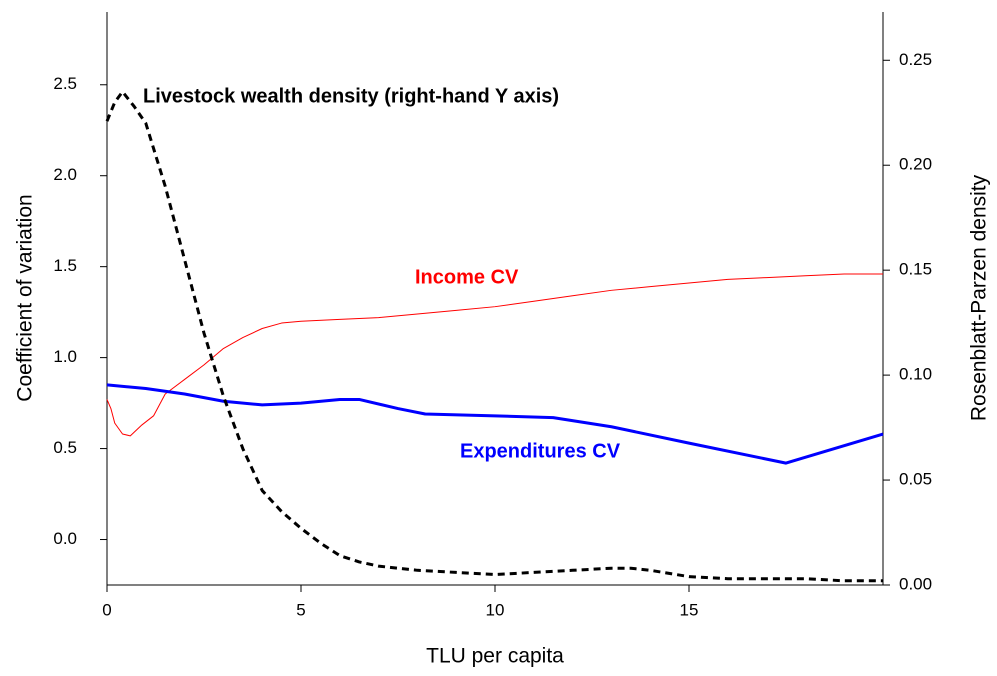 The height and width of the screenshot is (676, 997). Describe the element at coordinates (300, 609) in the screenshot. I see `x-tick-label: 5` at that location.